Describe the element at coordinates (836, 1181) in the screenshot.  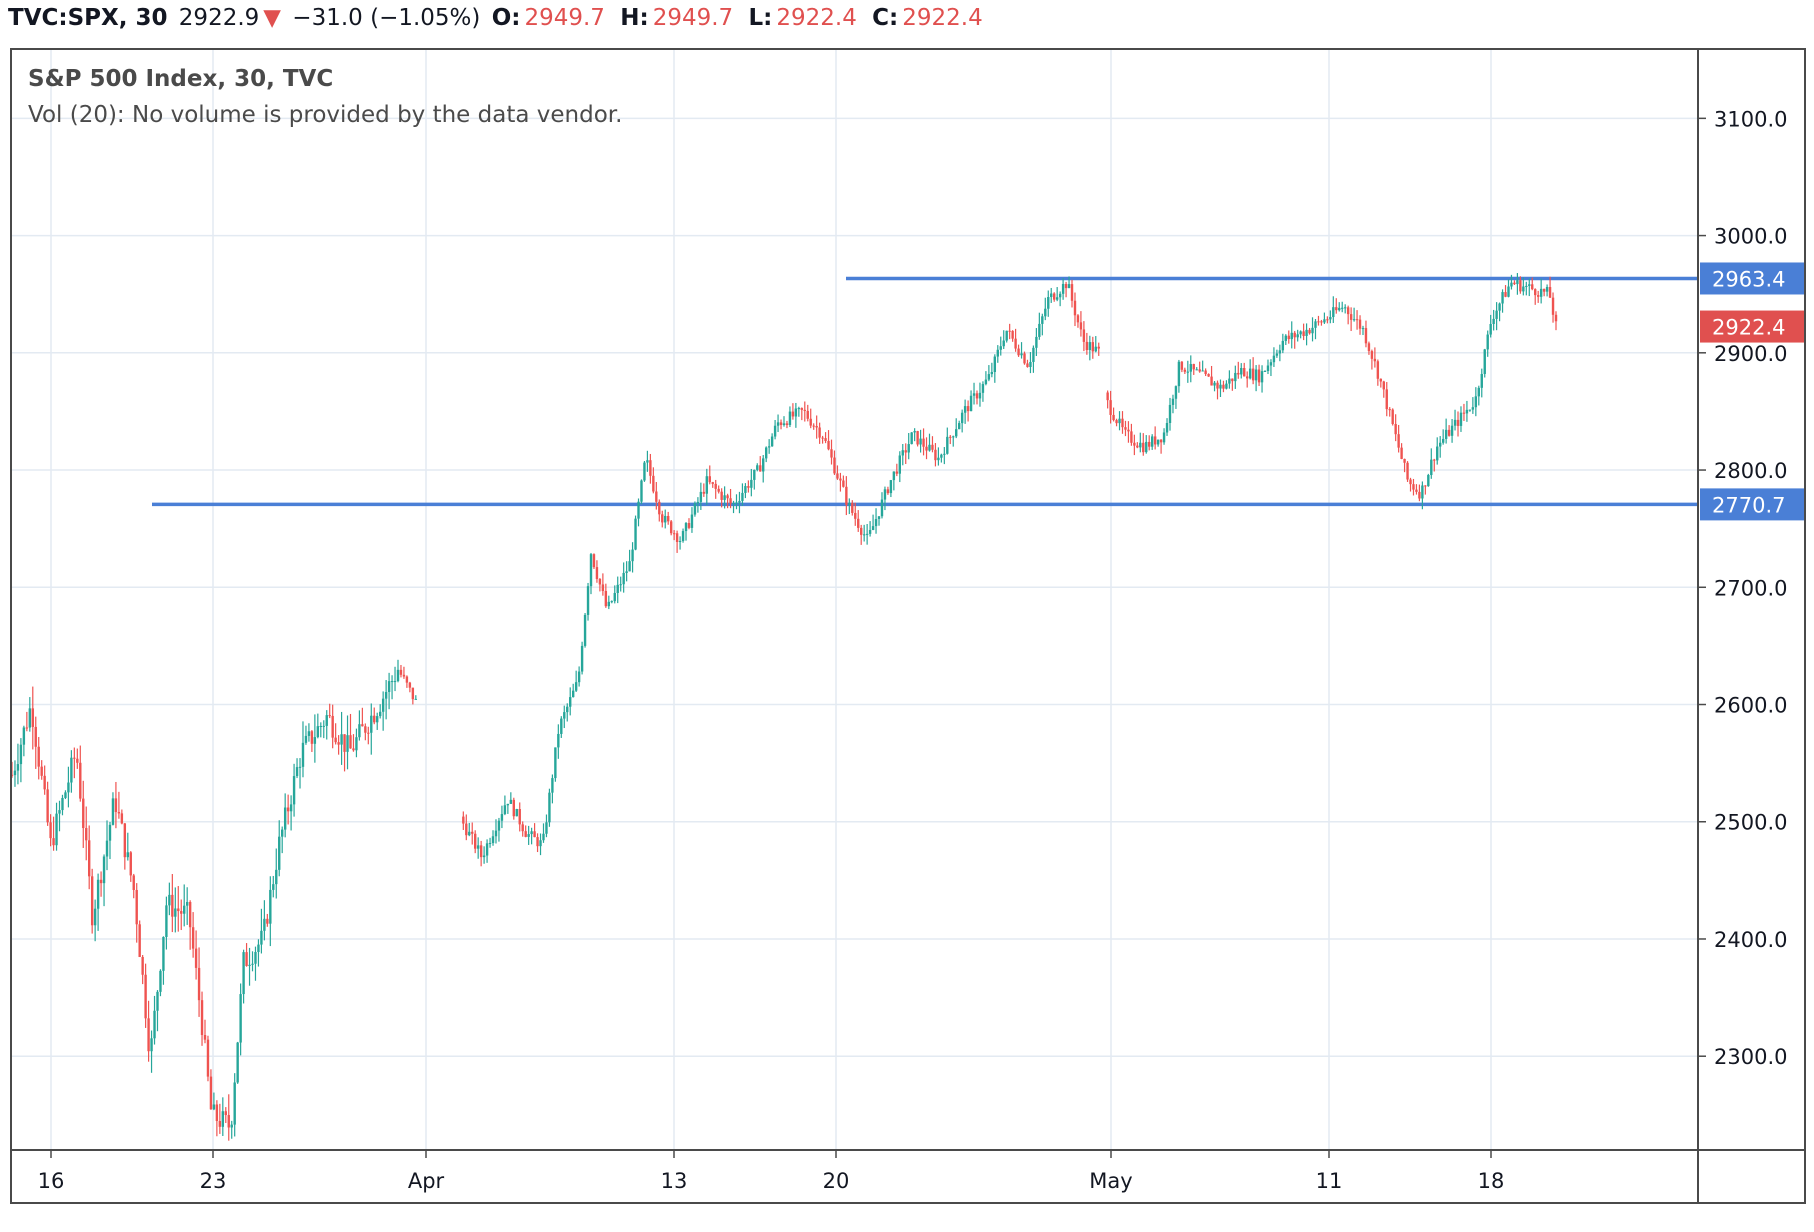
I see `x-tick-label: 20` at that location.